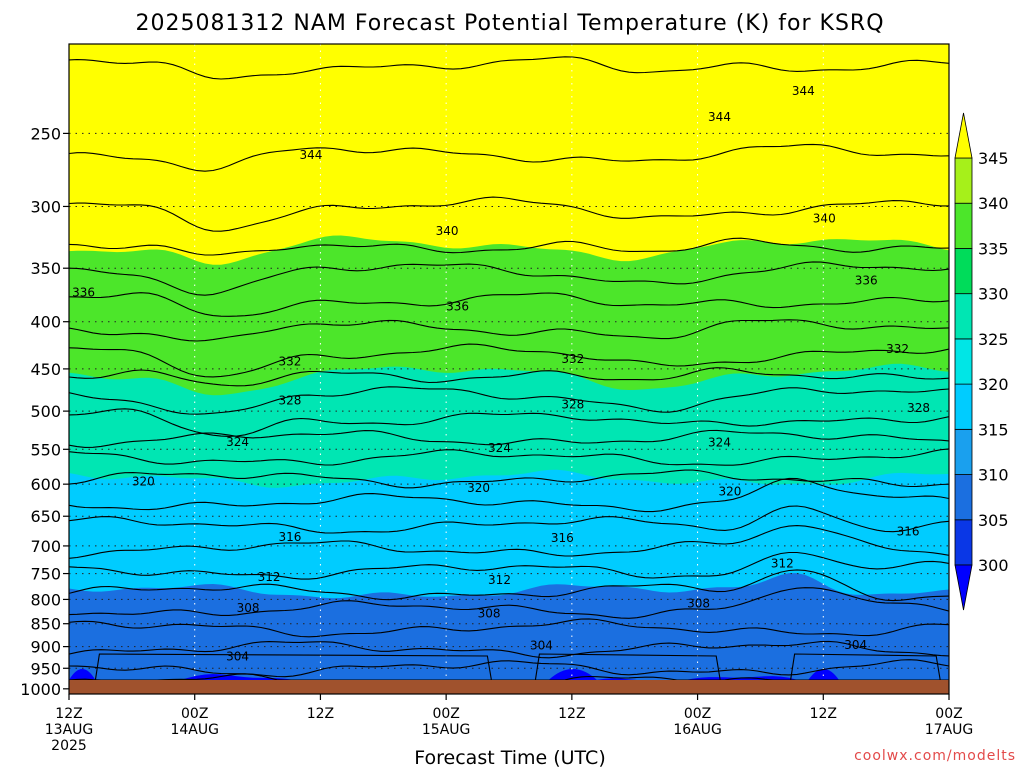  Describe the element at coordinates (45, 647) in the screenshot. I see `y-tick-label: 900` at that location.